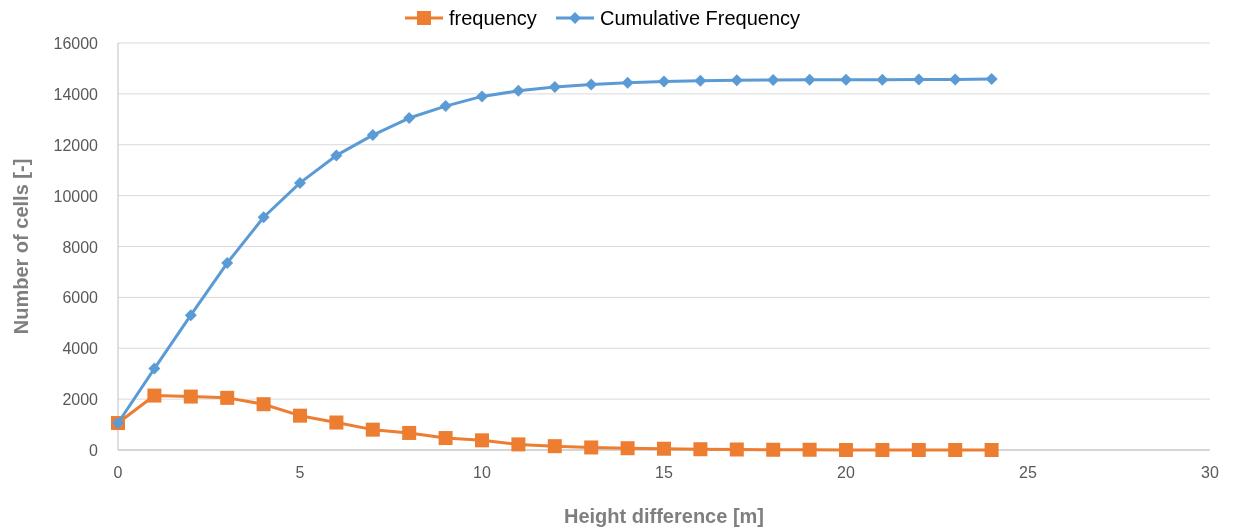  Describe the element at coordinates (664, 472) in the screenshot. I see `x-tick-label: 15` at that location.